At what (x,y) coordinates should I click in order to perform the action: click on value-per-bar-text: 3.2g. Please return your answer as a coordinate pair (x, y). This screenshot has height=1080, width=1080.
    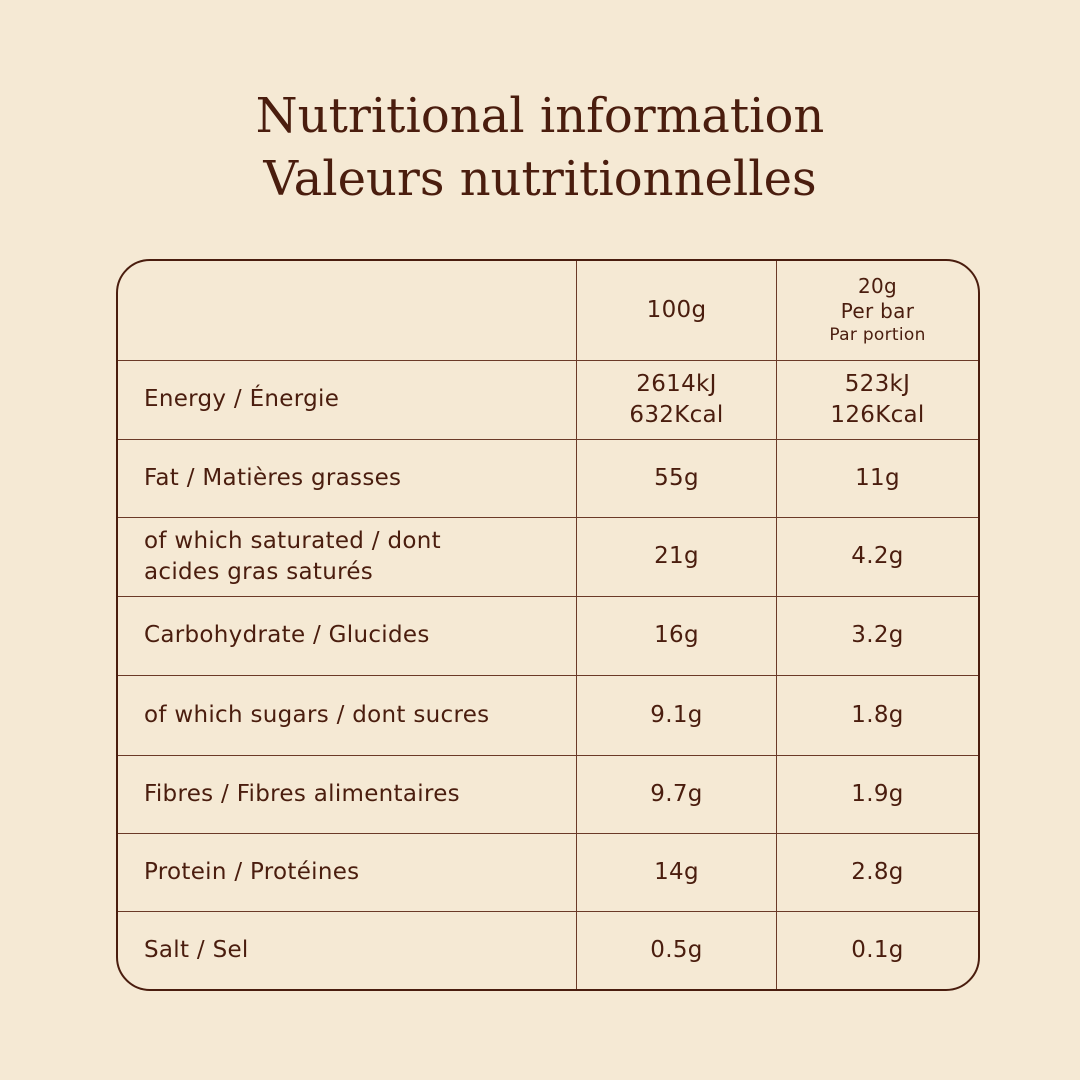
    Looking at the image, I should click on (877, 635).